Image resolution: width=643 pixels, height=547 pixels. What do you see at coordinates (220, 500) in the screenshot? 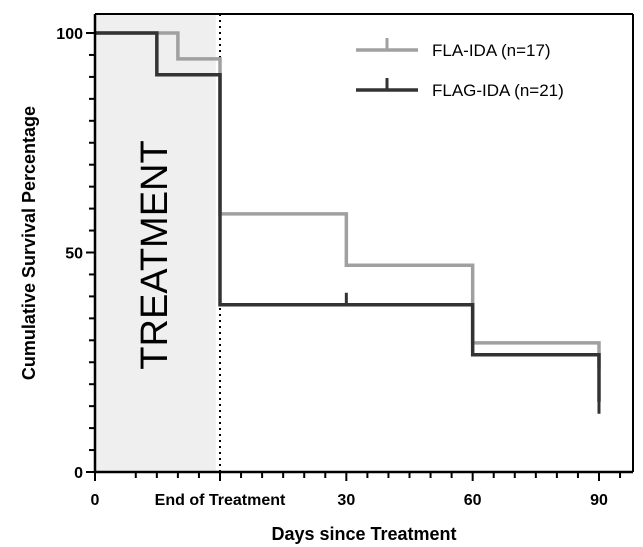
I see `x-tick-label-end-of-treatment: End of Treatment` at bounding box center [220, 500].